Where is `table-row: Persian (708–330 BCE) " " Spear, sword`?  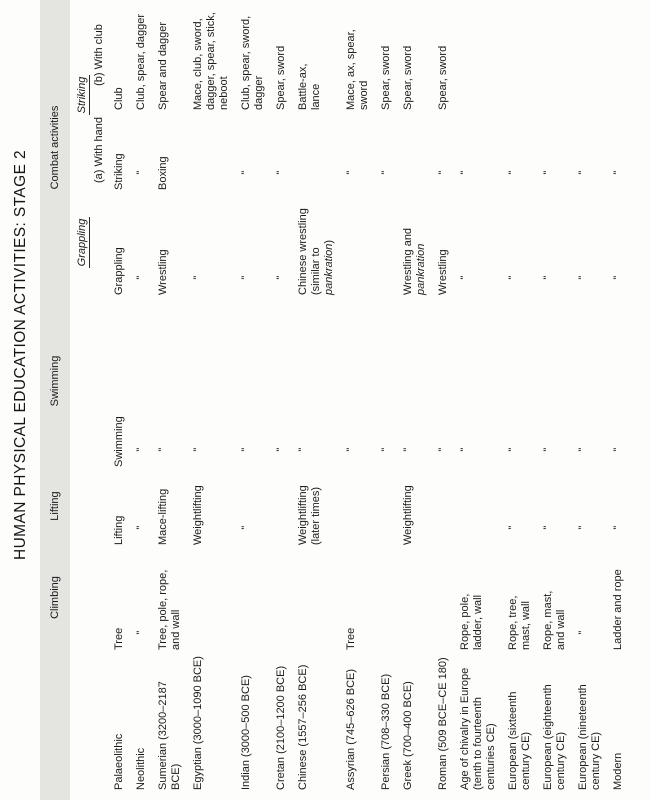
table-row: Persian (708–330 BCE) " " Spear, sword is located at coordinates (391, 400).